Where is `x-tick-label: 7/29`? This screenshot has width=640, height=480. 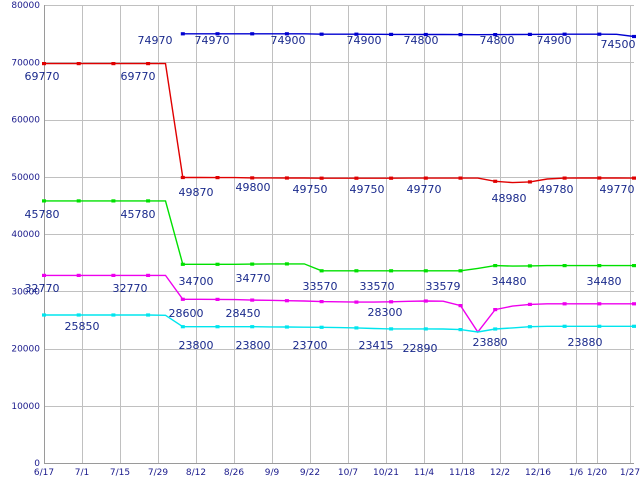 x-tick-label: 7/29 is located at coordinates (158, 473).